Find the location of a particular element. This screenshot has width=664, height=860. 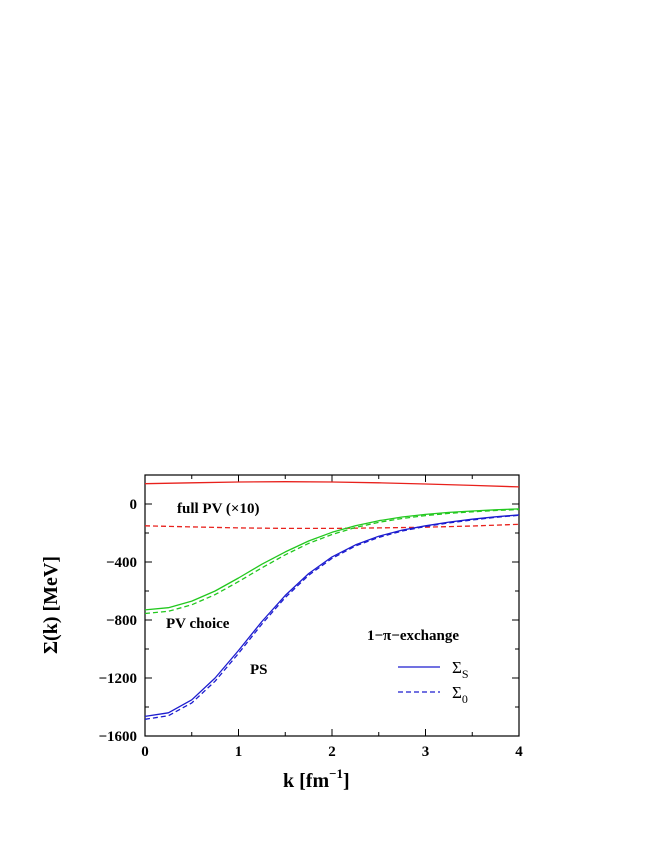

y-axis-title: Σ(k) [MeV] is located at coordinates (51, 605).